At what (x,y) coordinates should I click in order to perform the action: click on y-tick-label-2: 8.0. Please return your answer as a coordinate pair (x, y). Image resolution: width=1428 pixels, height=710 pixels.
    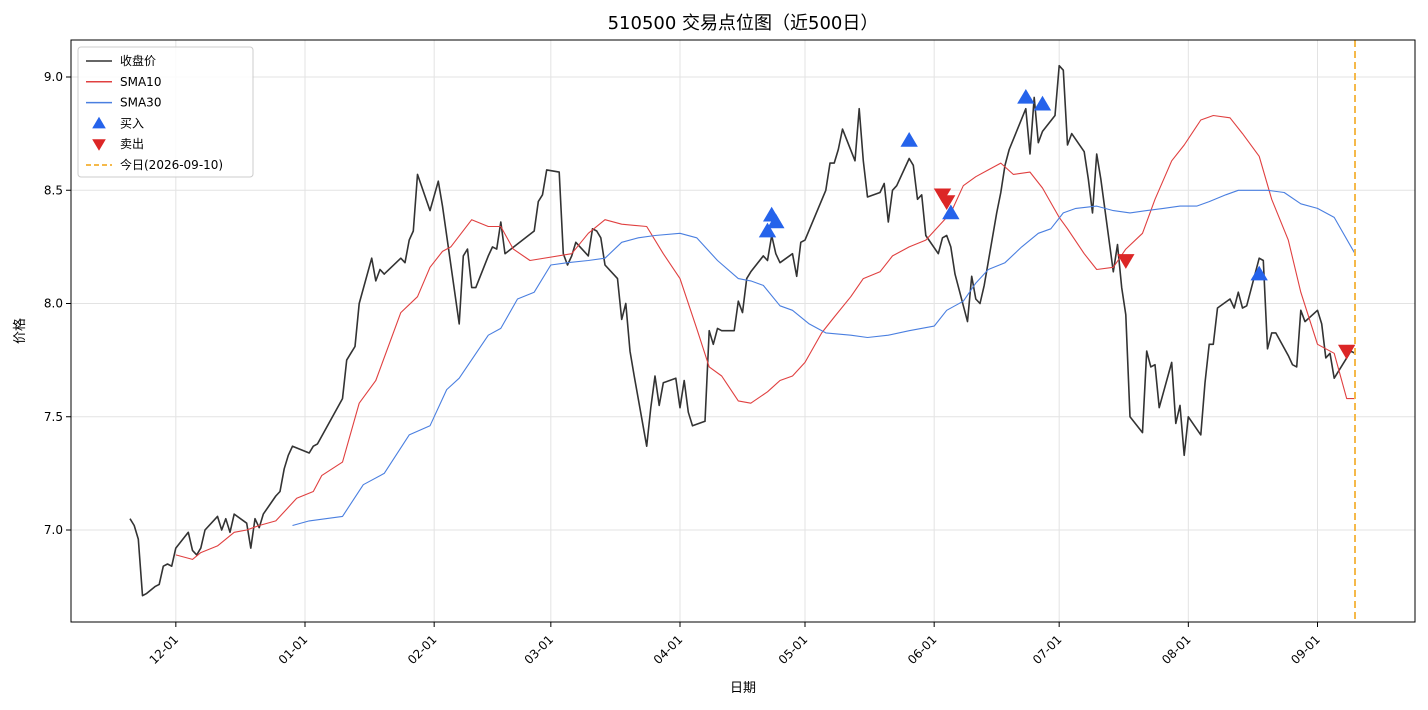
    Looking at the image, I should click on (53, 304).